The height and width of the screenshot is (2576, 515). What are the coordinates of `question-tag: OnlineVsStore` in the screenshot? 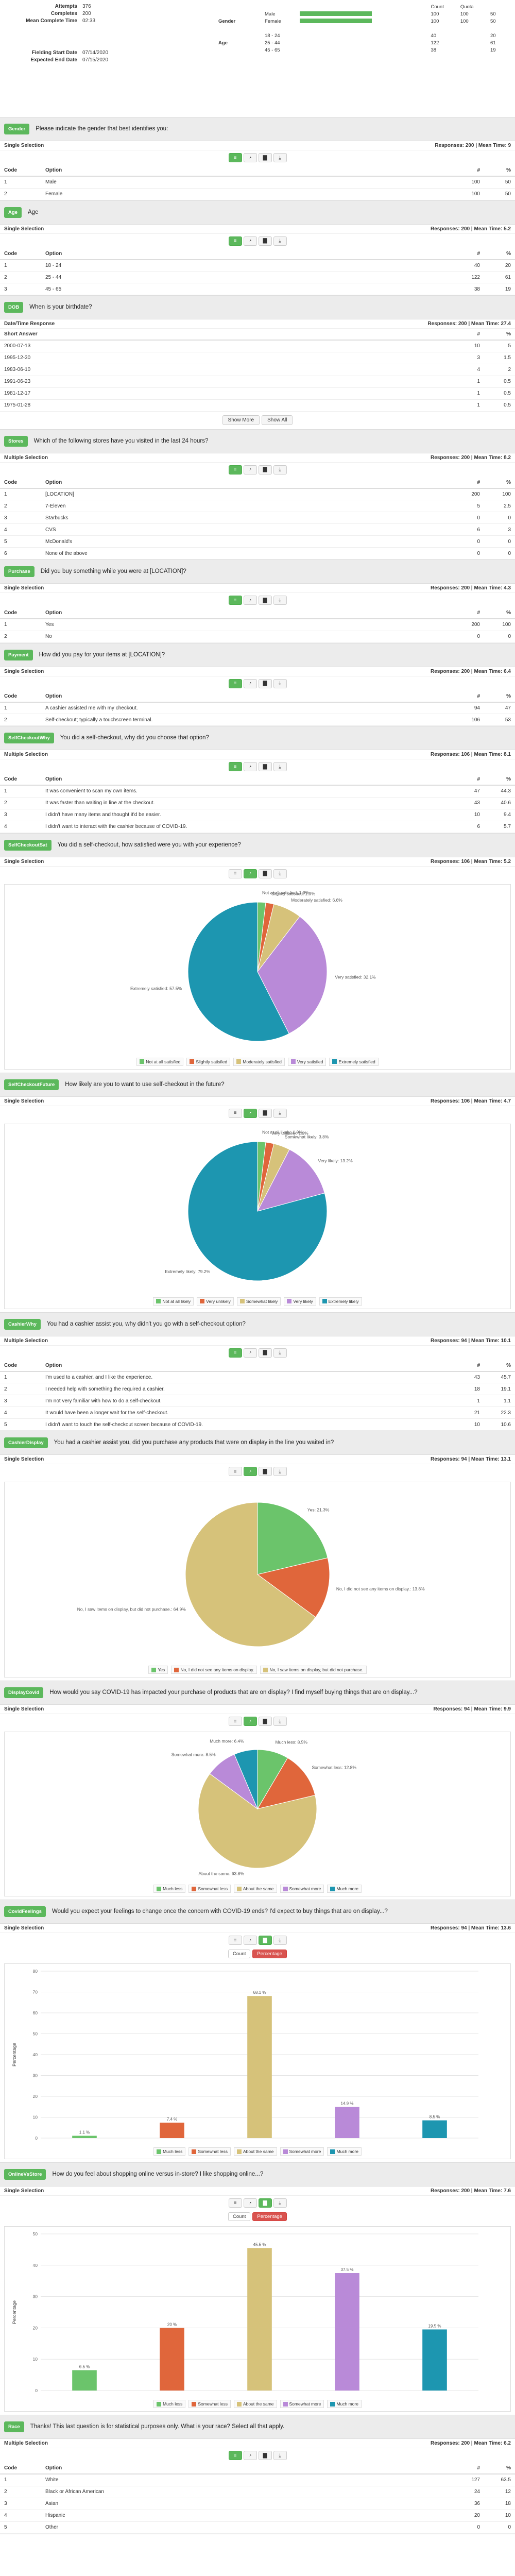 It's located at (25, 2174).